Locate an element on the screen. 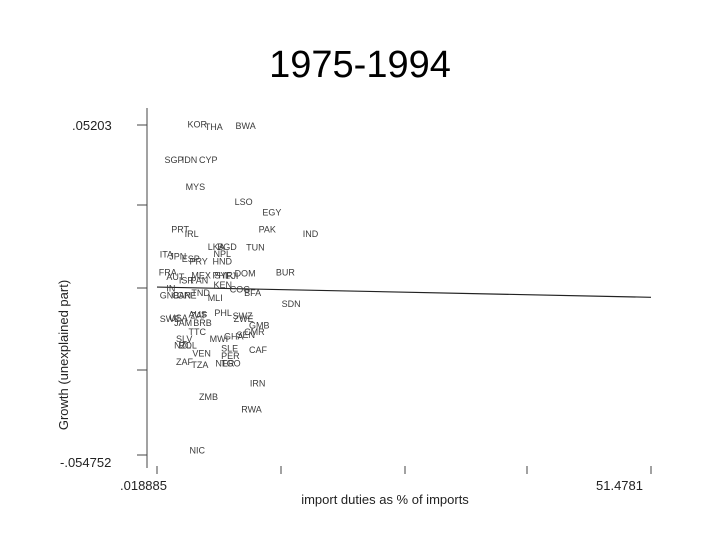 The width and height of the screenshot is (720, 540). point-label: CAN is located at coordinates (181, 296).